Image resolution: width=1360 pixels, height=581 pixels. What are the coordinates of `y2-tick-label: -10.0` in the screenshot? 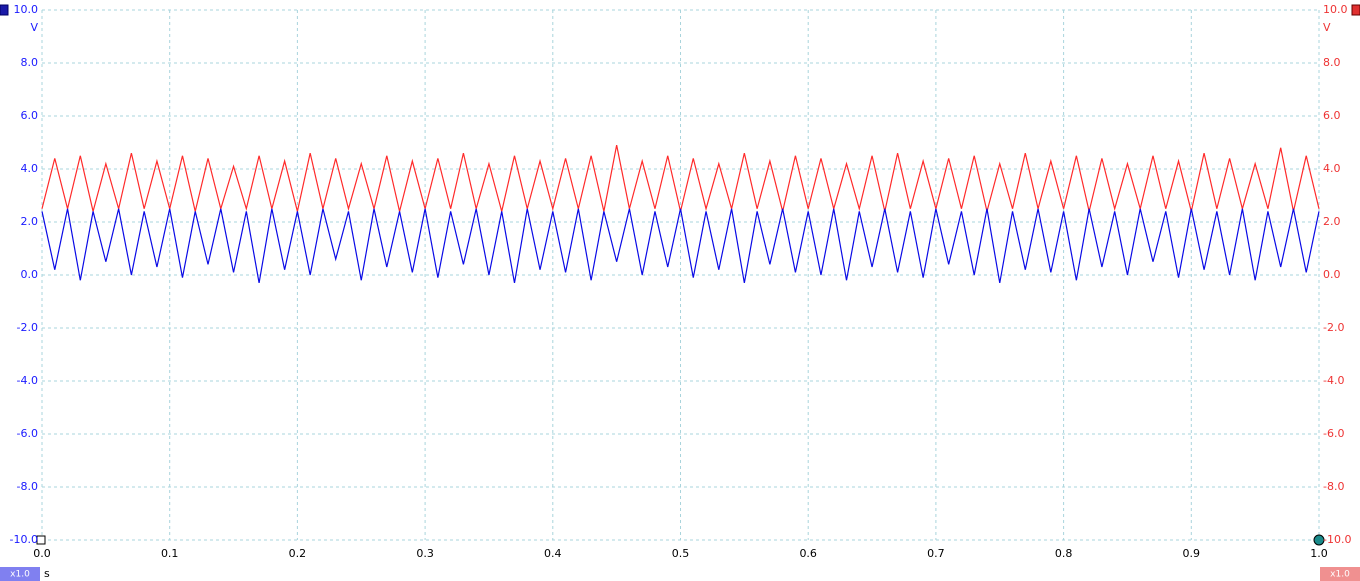 It's located at (1337, 539).